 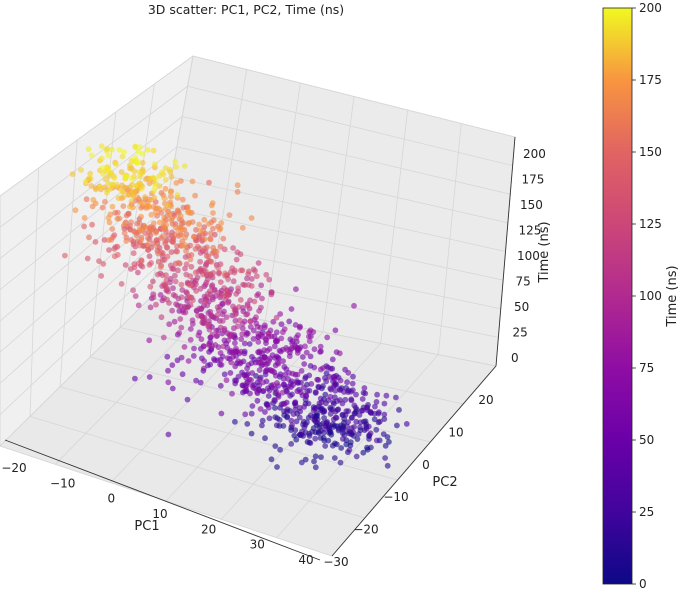 What do you see at coordinates (650, 296) in the screenshot?
I see `colorbar-tick-label: 100` at bounding box center [650, 296].